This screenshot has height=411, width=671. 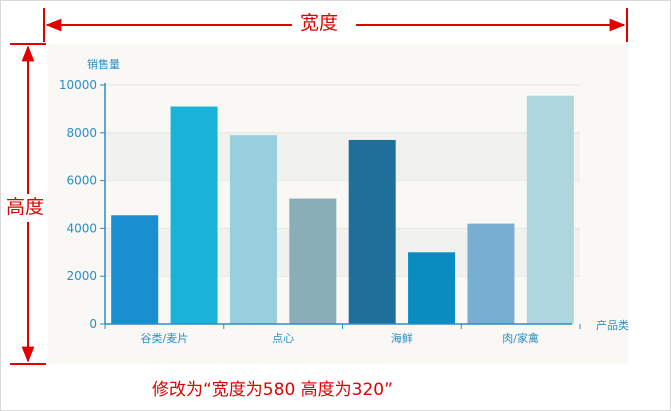 What do you see at coordinates (103, 64) in the screenshot?
I see `y-axis-title: 销售量` at bounding box center [103, 64].